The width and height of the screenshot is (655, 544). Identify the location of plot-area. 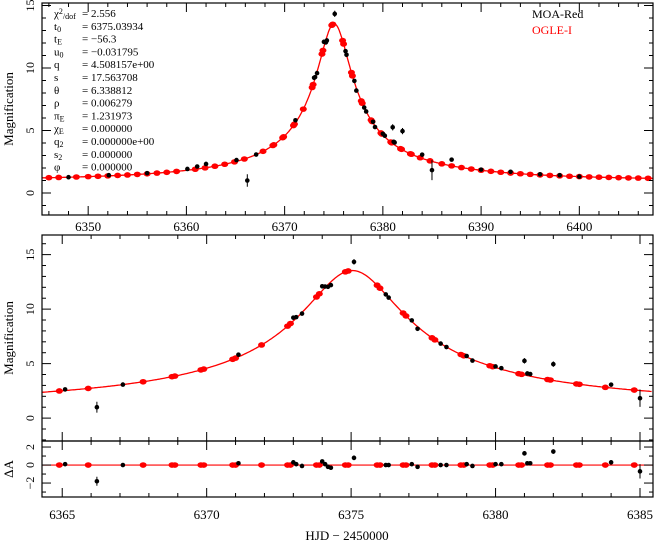
(347, 467).